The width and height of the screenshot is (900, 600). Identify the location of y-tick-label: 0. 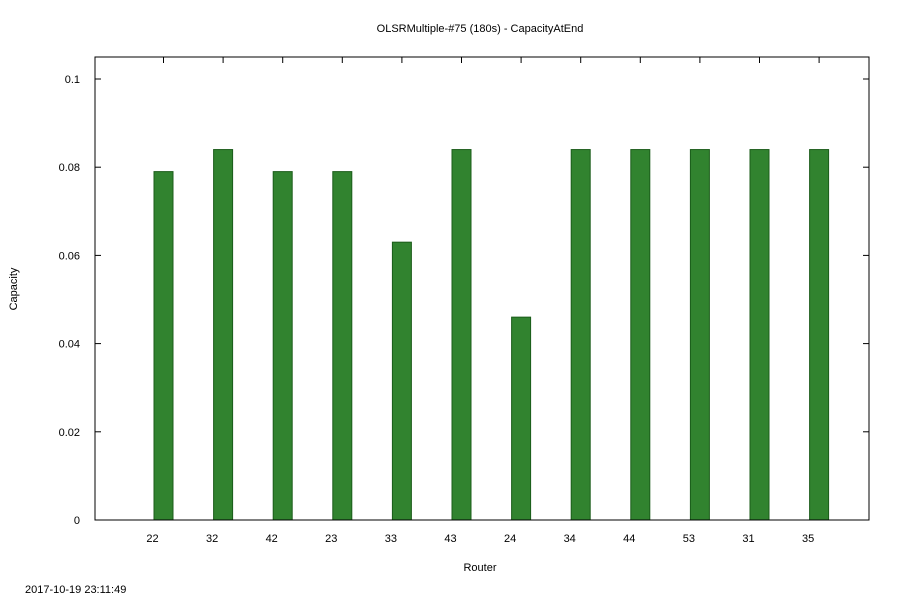
(77, 521).